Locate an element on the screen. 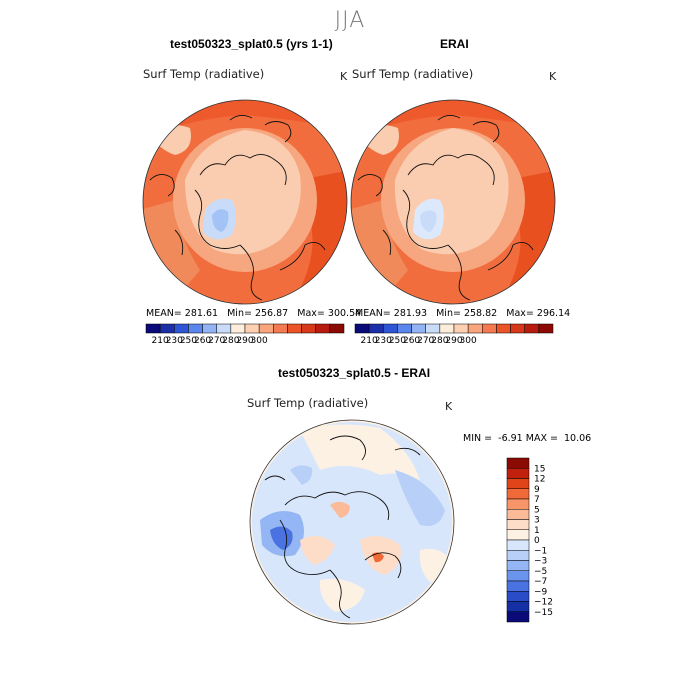 This screenshot has width=700, height=700. diff-colorbar-tick: −3 is located at coordinates (540, 562).